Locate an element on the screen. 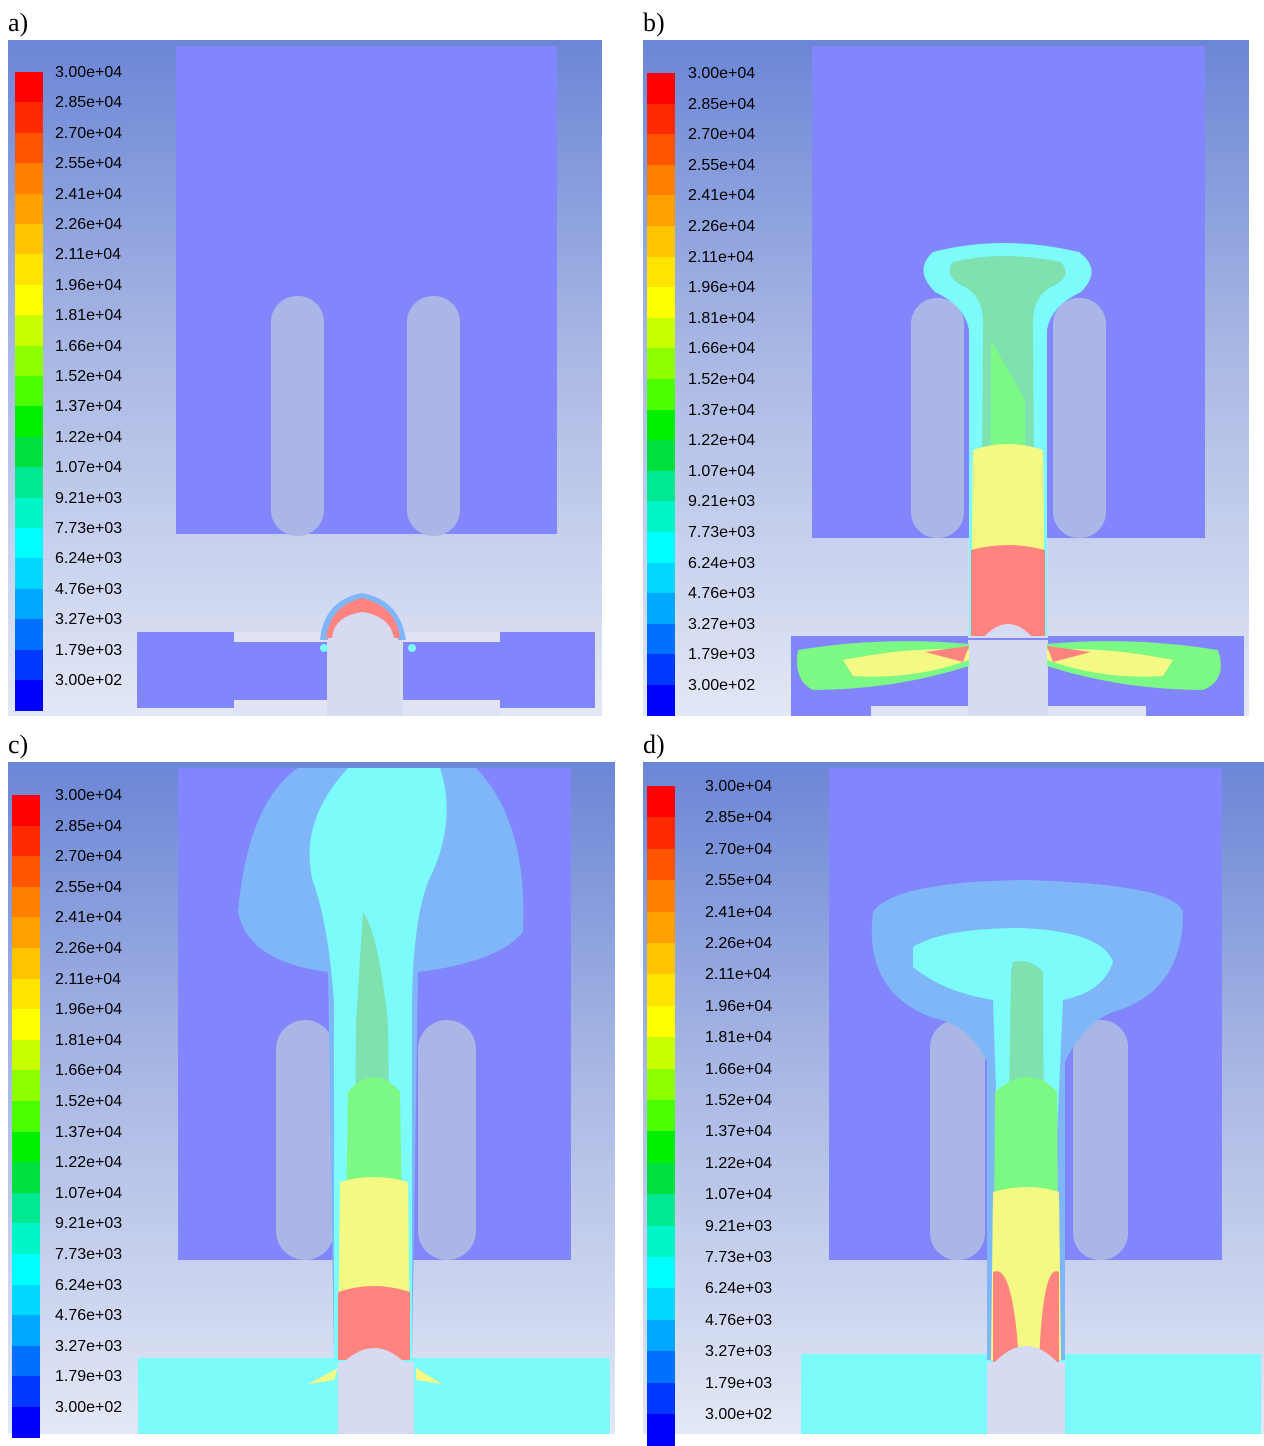 The height and width of the screenshot is (1446, 1264). legend-label: 2.26e+04 is located at coordinates (739, 943).